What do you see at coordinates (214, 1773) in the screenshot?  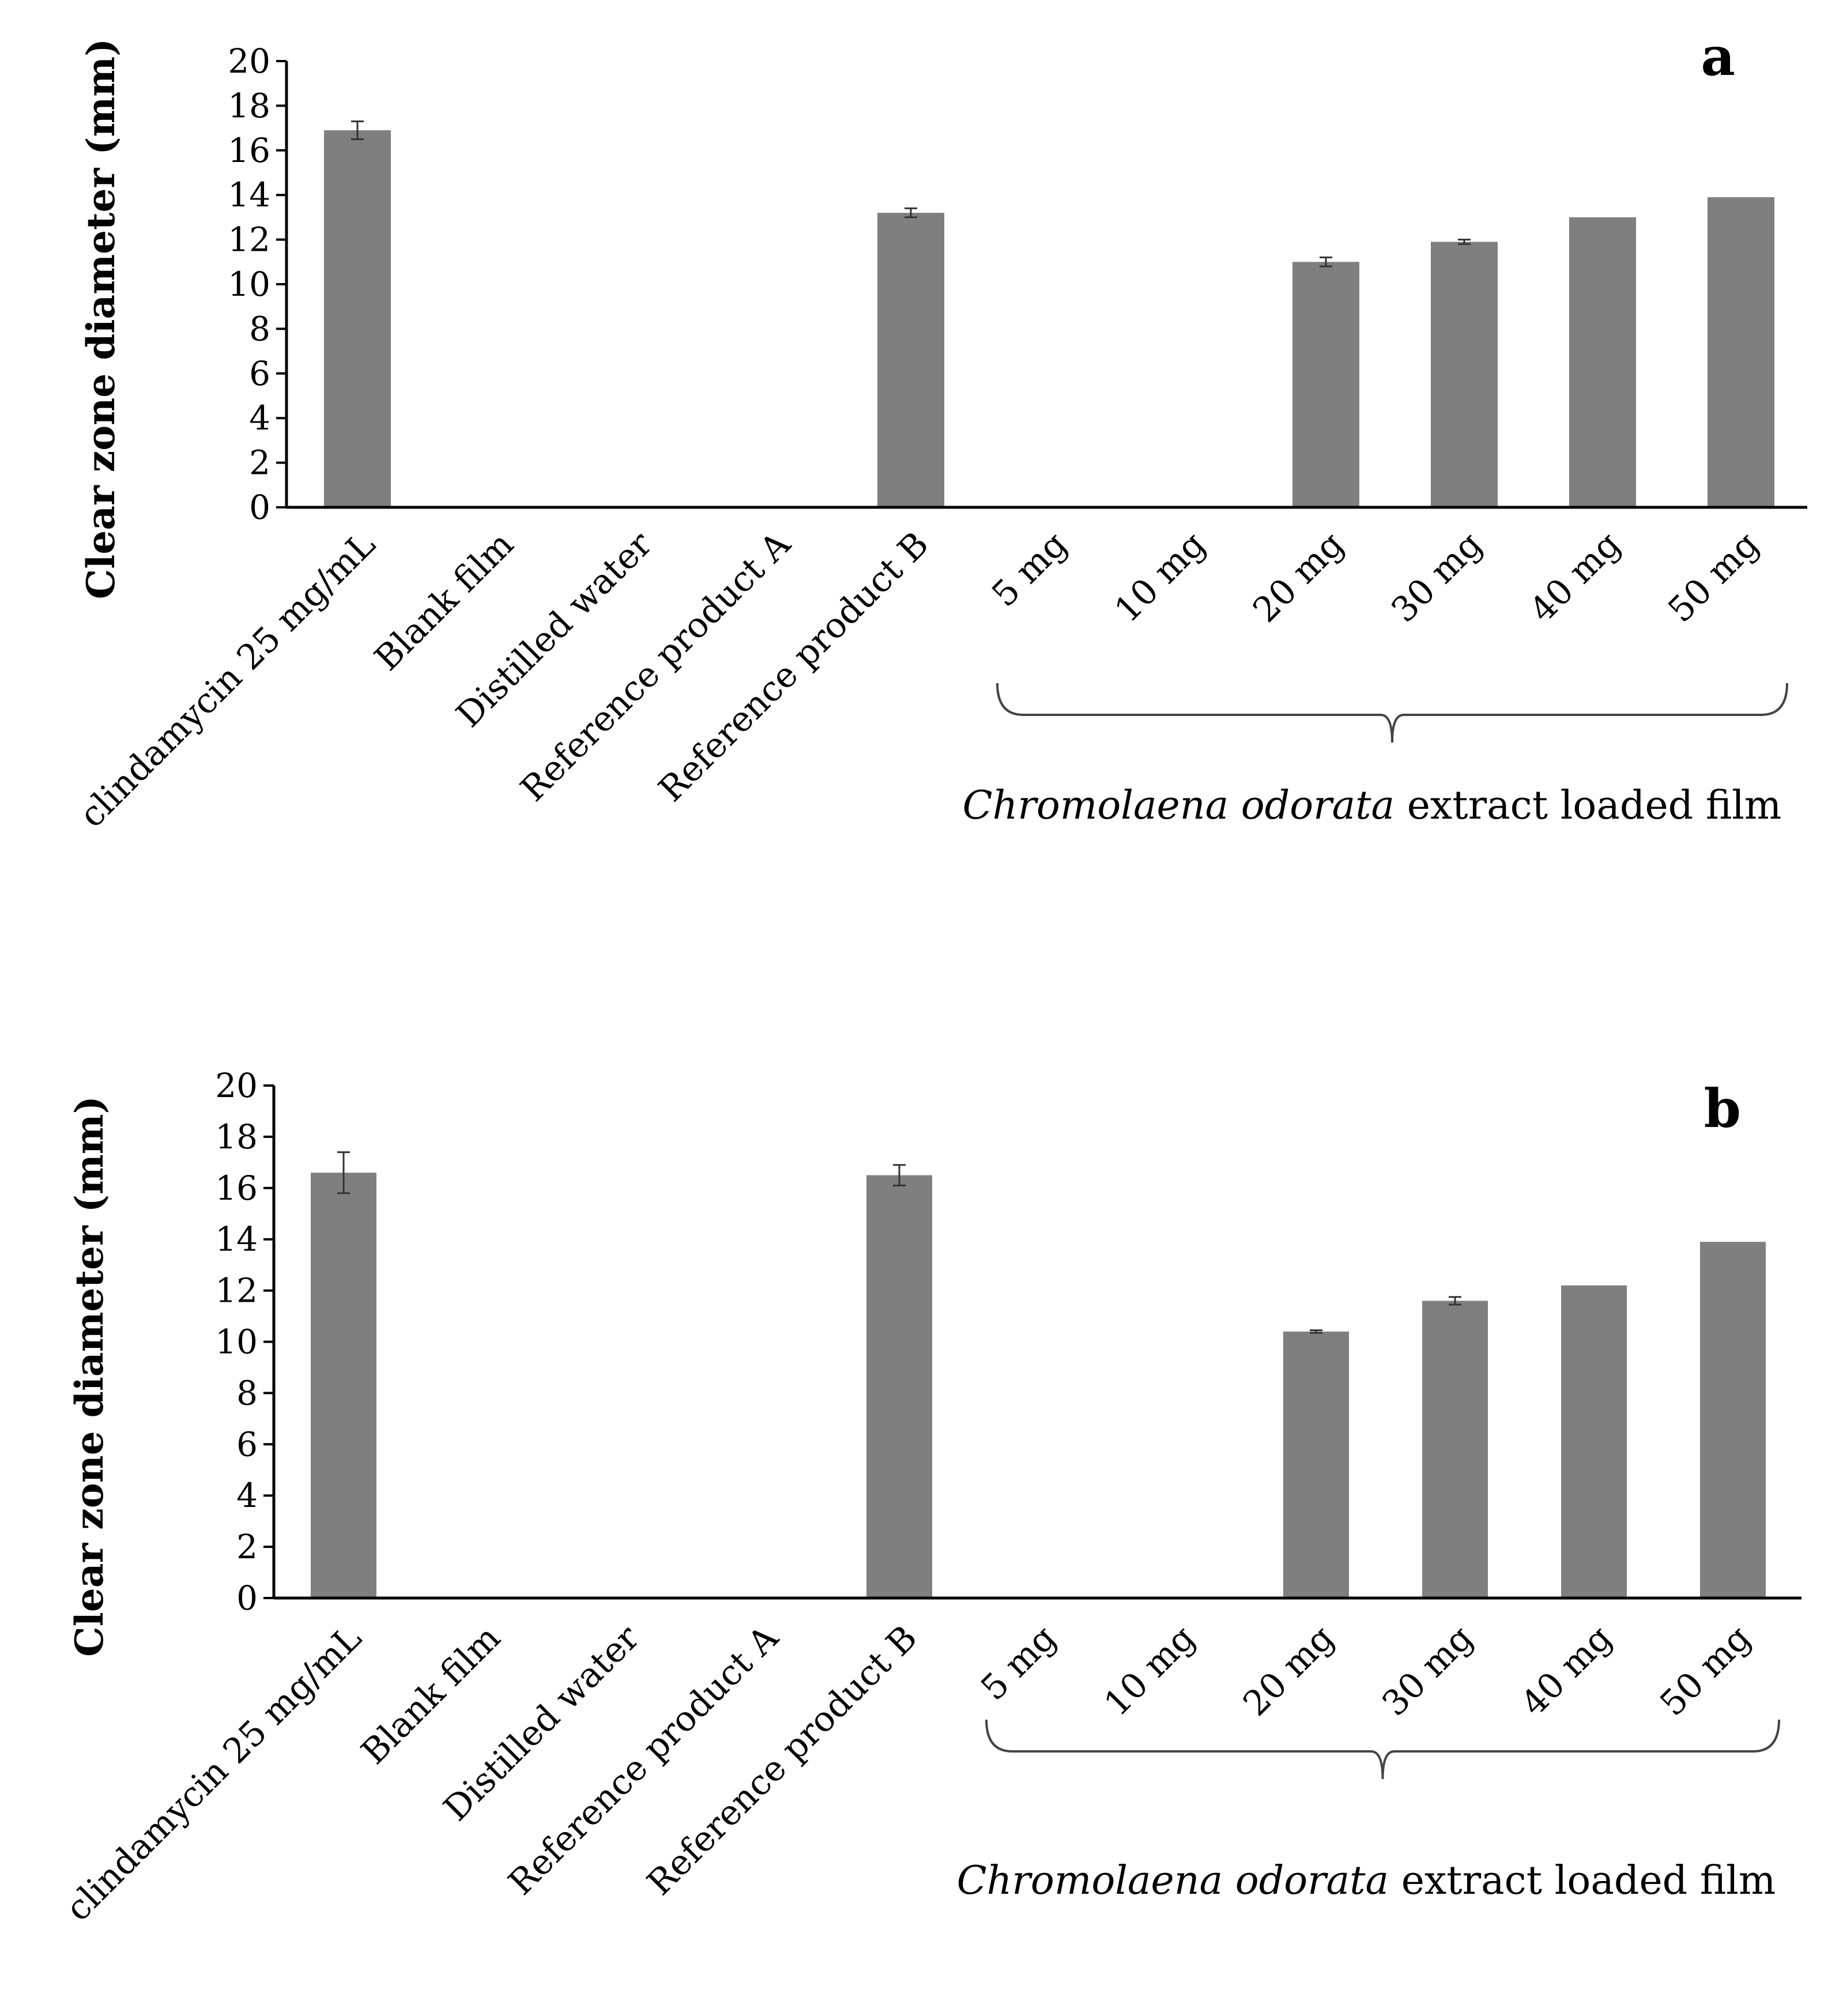 I see `x-tick-label: clindamycin 25 mg/mL` at bounding box center [214, 1773].